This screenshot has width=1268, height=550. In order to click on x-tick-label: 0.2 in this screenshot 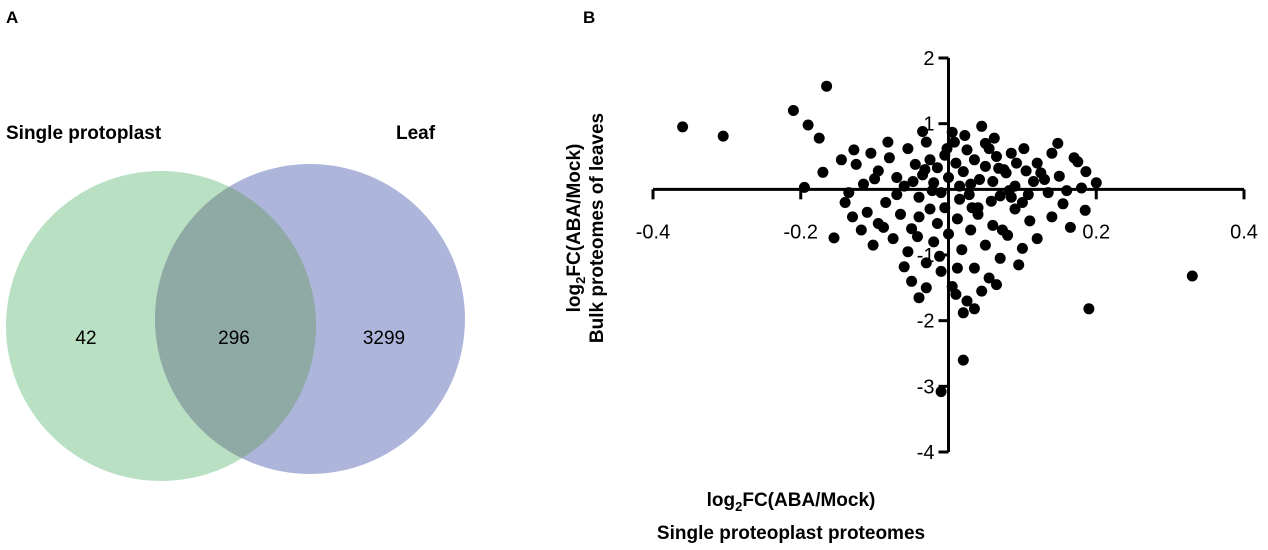, I will do `click(1096, 232)`.